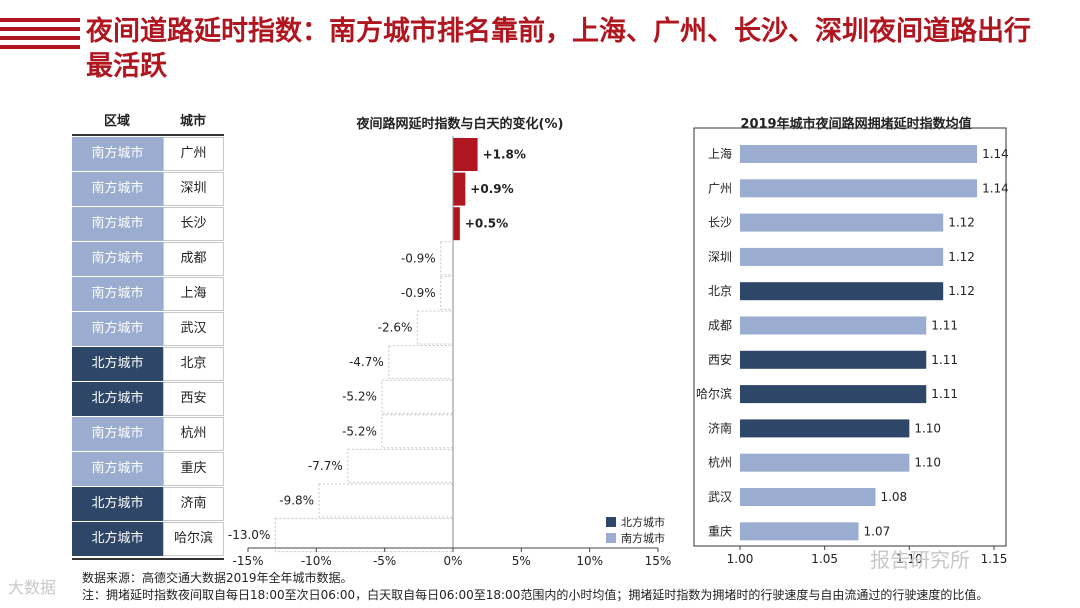 The width and height of the screenshot is (1080, 608). I want to click on watermark-right: 报告研究所, so click(920, 560).